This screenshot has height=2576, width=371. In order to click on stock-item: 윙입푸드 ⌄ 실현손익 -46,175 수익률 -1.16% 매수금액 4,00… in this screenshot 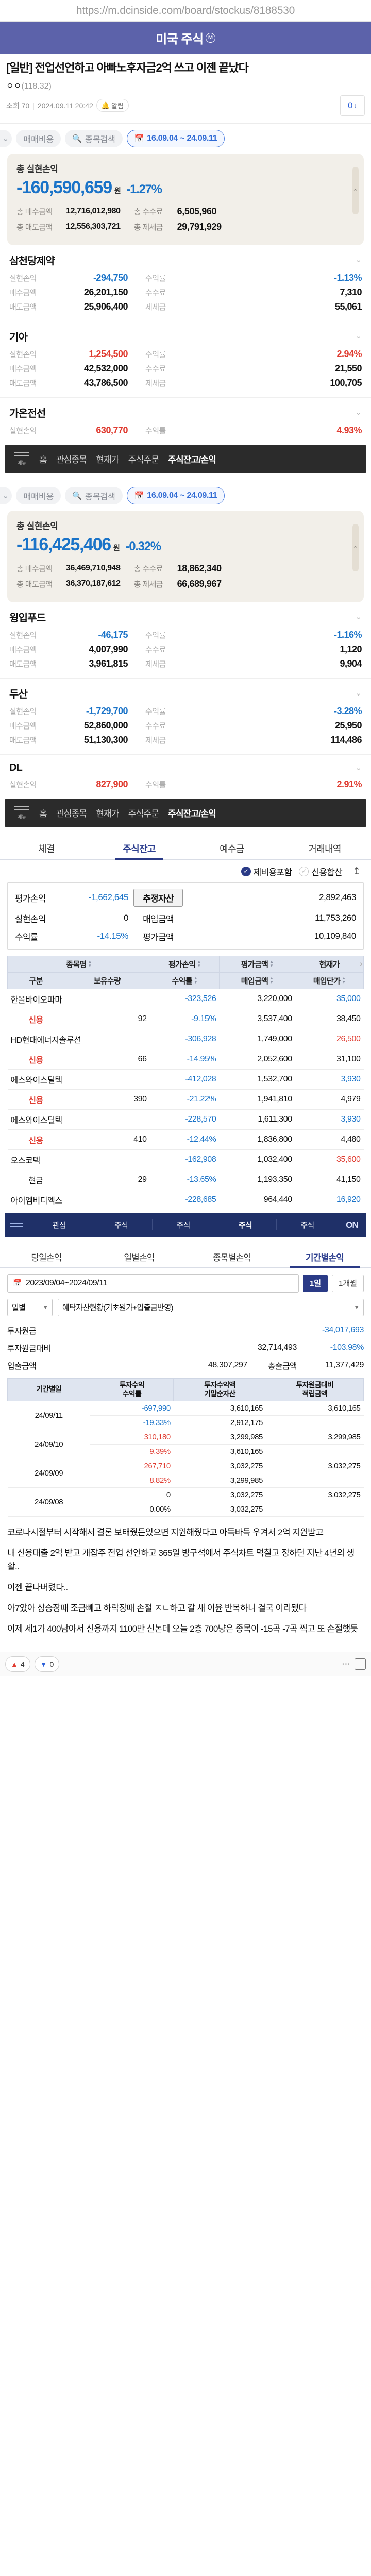, I will do `click(185, 640)`.